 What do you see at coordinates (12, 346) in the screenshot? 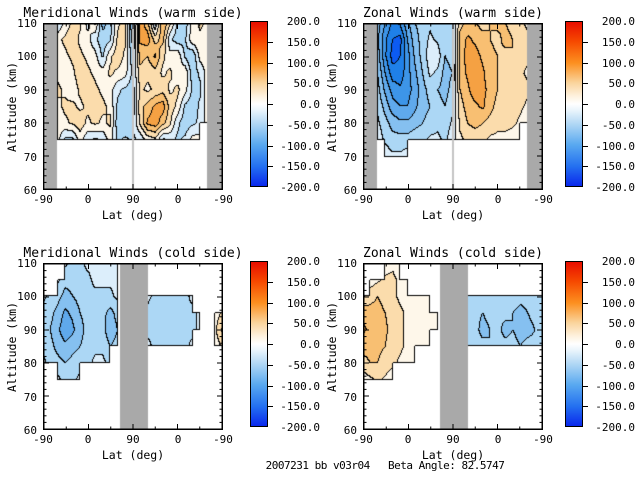
I see `y-axis-label: Altitude (km)` at bounding box center [12, 346].